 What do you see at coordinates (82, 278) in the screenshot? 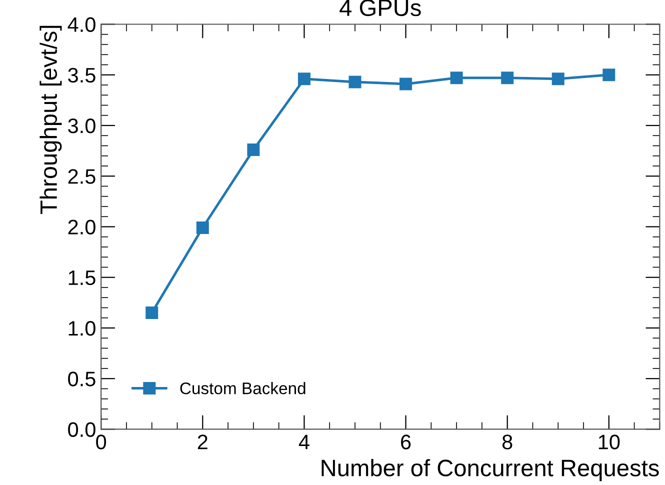
I see `y-tick-label: 1.5` at bounding box center [82, 278].